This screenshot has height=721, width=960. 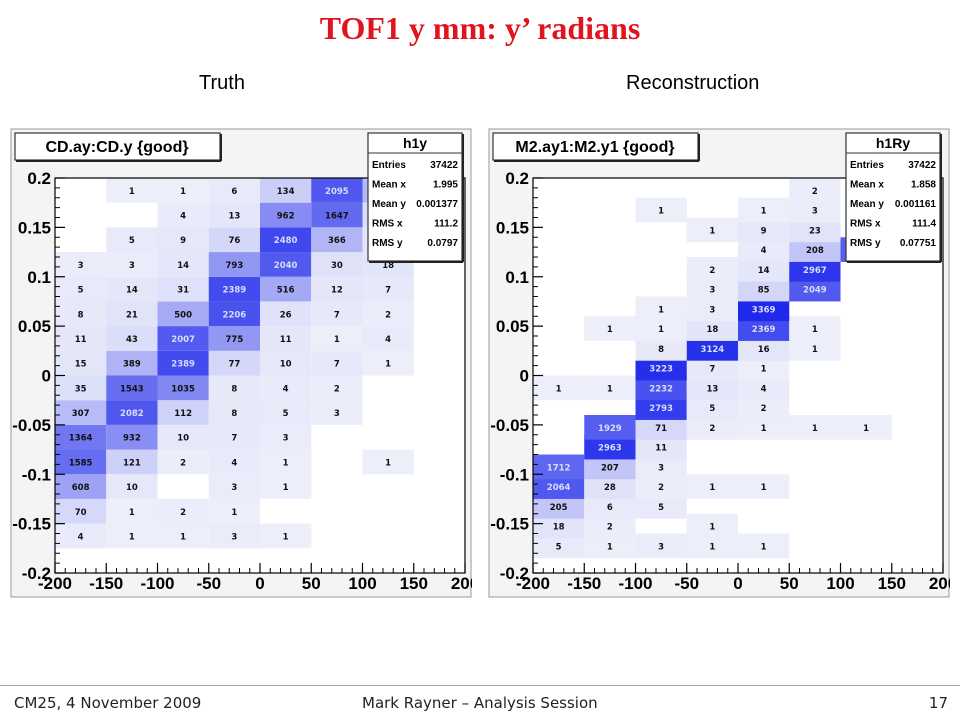 I want to click on cell-count-label: 2232, so click(x=661, y=389).